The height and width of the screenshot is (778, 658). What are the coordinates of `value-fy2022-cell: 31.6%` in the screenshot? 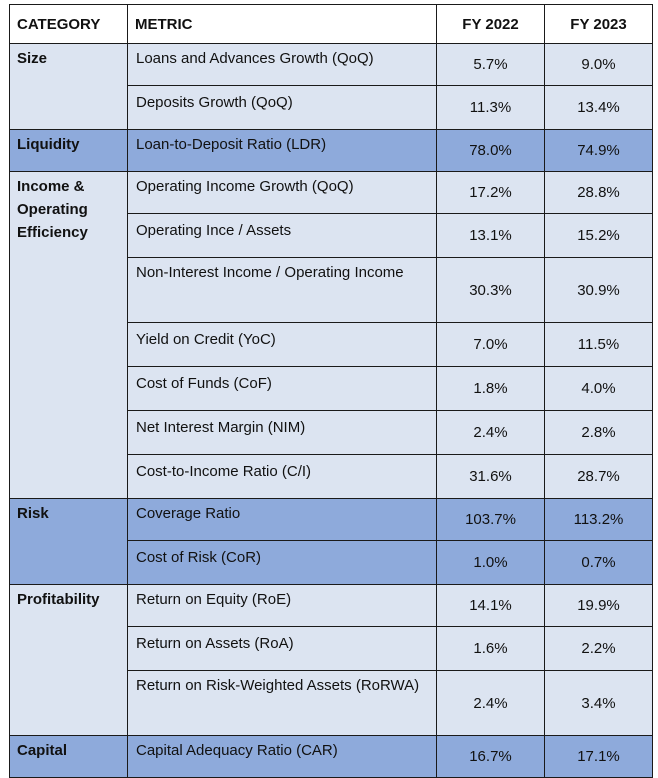 It's located at (490, 476).